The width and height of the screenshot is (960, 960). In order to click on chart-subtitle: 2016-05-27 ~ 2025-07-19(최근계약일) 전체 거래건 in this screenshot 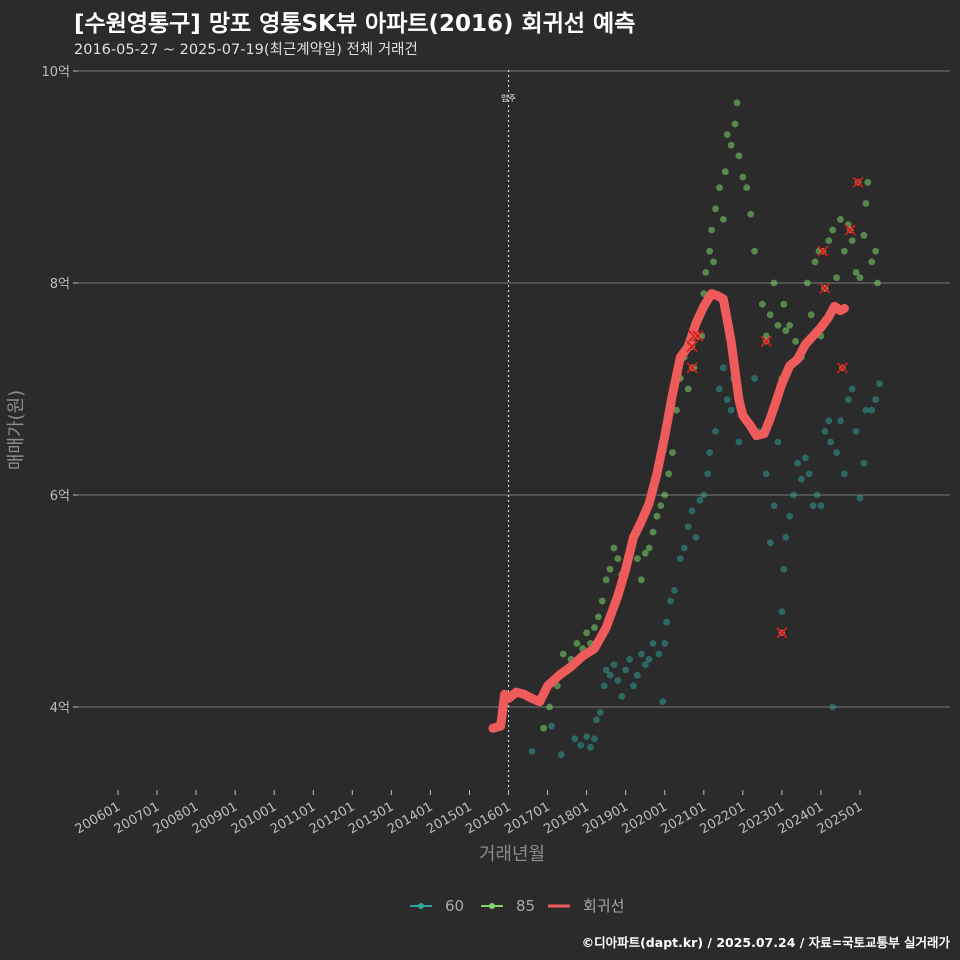, I will do `click(246, 50)`.